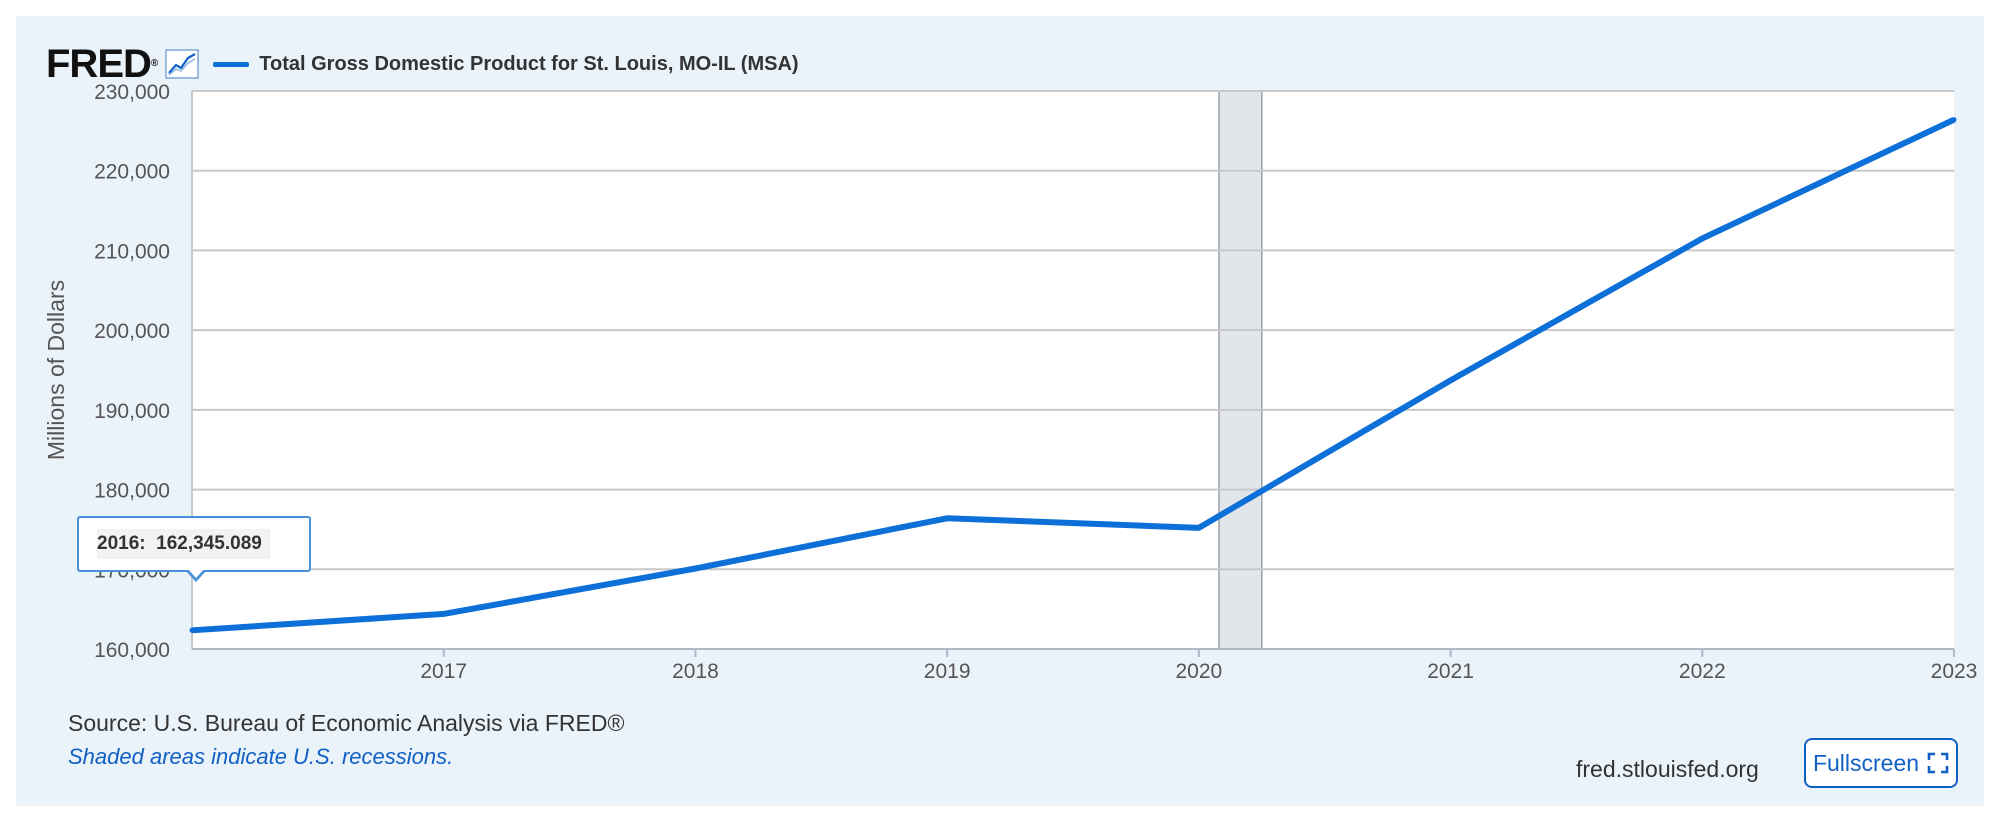  I want to click on data-tooltip: 2016: 162,345.089, so click(194, 549).